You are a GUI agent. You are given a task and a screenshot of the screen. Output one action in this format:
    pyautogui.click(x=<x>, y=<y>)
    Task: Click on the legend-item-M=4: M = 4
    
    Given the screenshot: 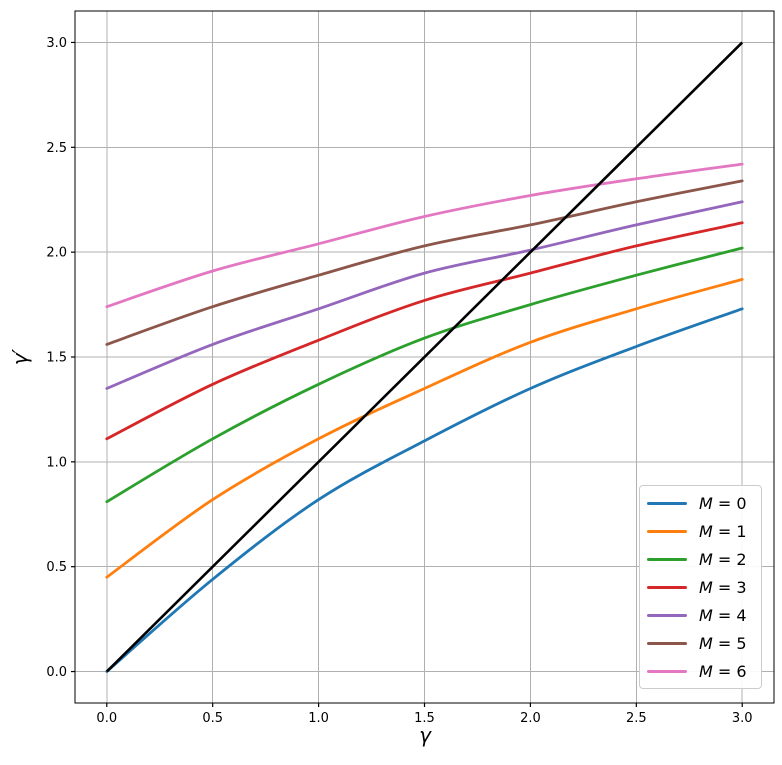 What is the action you would take?
    pyautogui.click(x=700, y=615)
    